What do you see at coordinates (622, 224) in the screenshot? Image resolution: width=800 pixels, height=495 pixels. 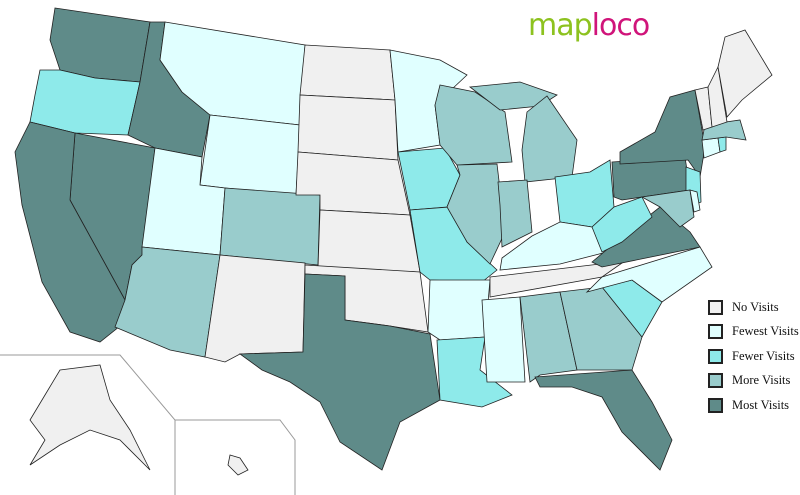 I see `state-wv` at bounding box center [622, 224].